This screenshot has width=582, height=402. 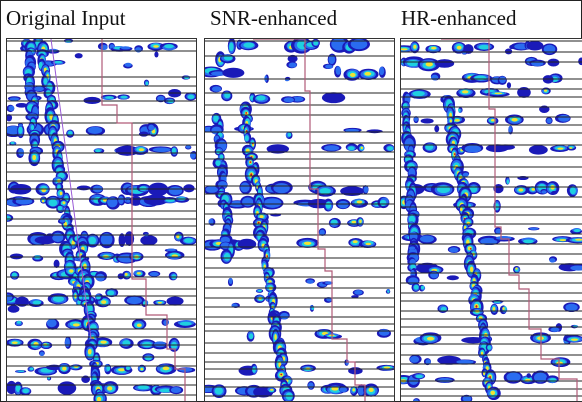 I want to click on panel-title-hr: HR-enhanced, so click(x=459, y=18).